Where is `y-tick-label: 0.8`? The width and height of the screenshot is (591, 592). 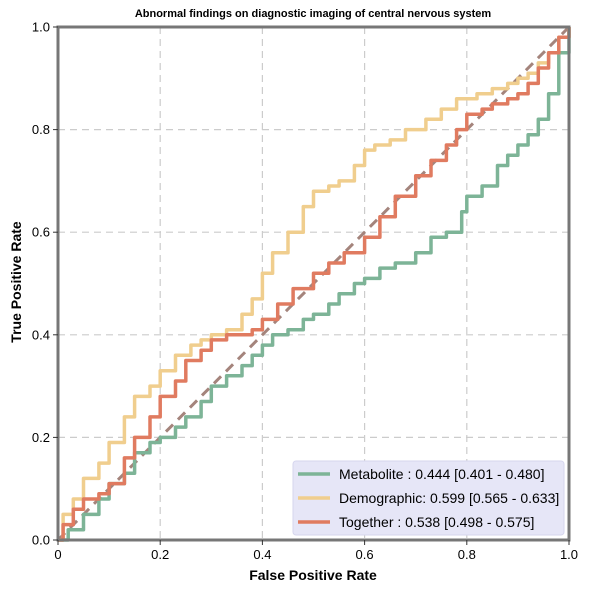 y-tick-label: 0.8 is located at coordinates (41, 129).